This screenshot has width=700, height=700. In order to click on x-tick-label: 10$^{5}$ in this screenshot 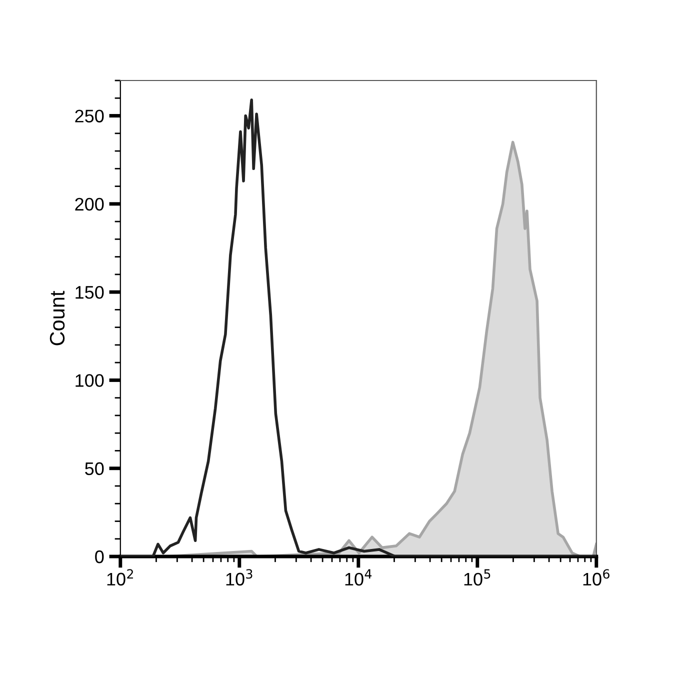, I will do `click(477, 577)`.